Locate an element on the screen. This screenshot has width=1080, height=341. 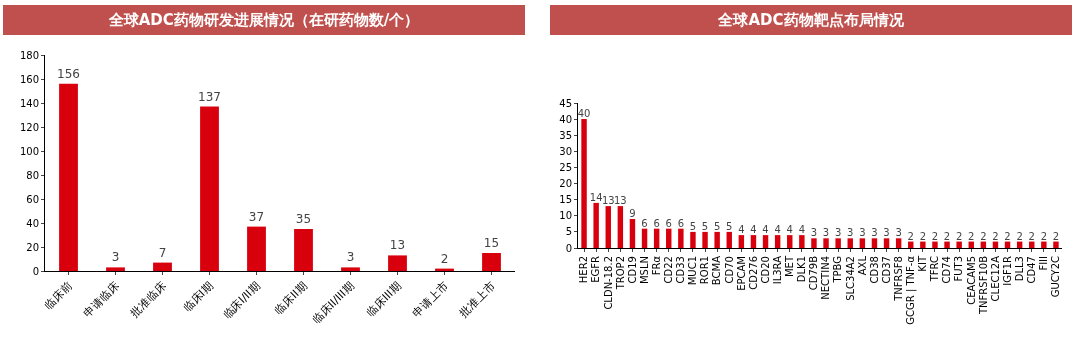
x-tick-label: TFRC is located at coordinates (935, 269).